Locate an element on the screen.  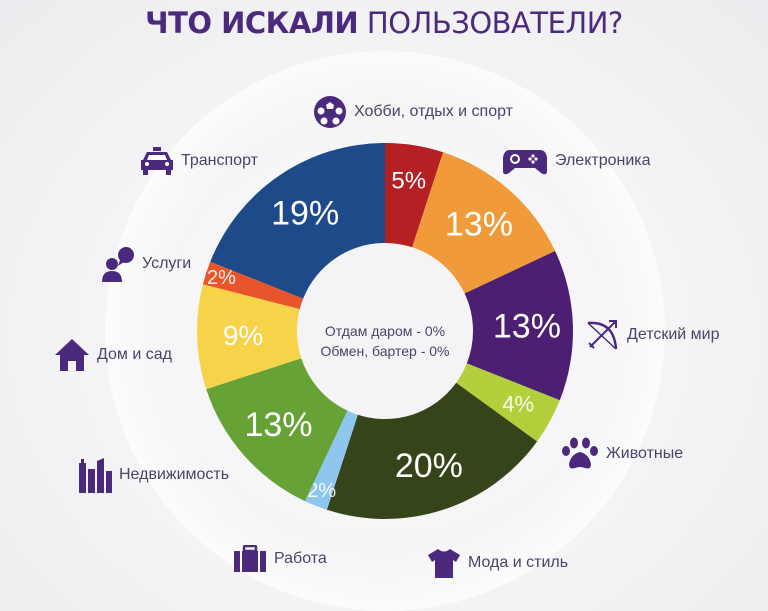
legend-kids: Детский мир is located at coordinates (652, 335).